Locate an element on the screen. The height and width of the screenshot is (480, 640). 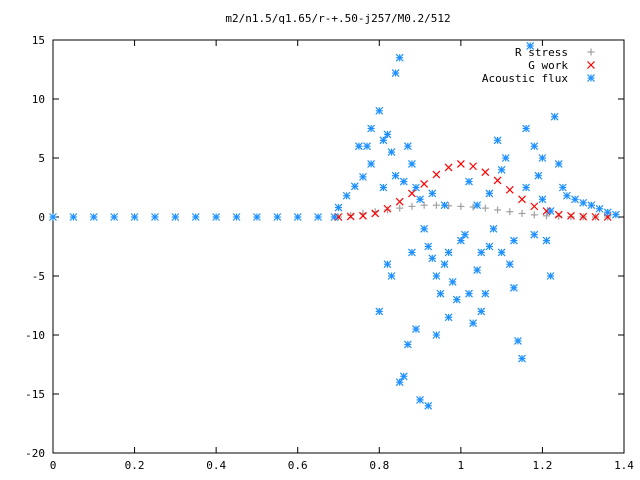
x-tick-label: 0 is located at coordinates (53, 465).